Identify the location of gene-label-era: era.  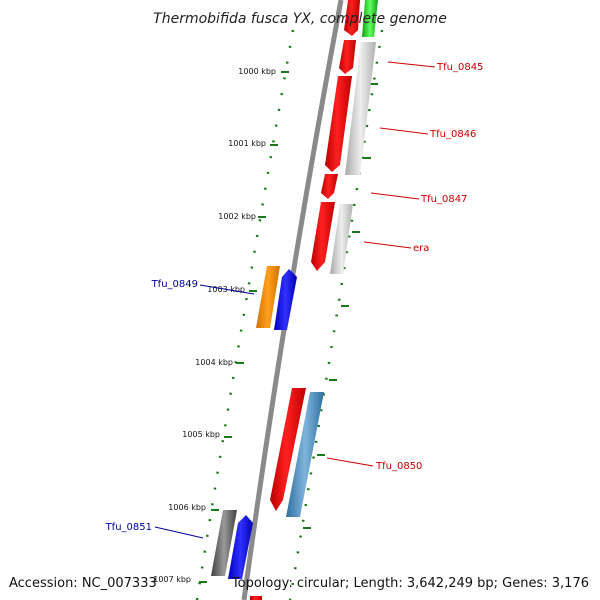
(421, 248).